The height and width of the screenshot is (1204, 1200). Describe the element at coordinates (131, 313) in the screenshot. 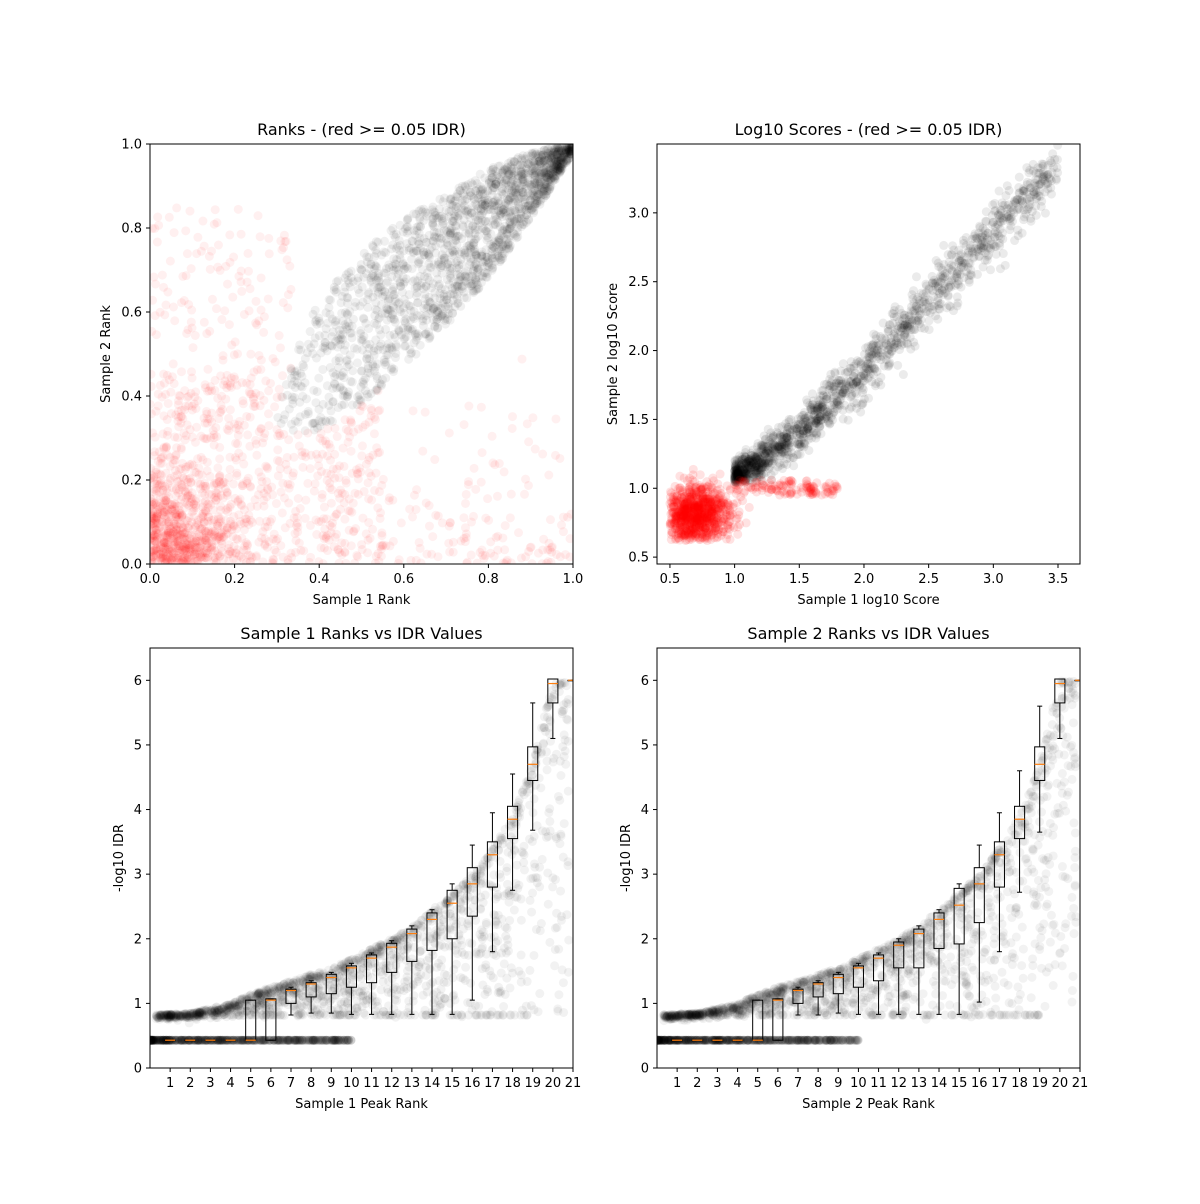

I see `y-tick-label: 0.6` at that location.